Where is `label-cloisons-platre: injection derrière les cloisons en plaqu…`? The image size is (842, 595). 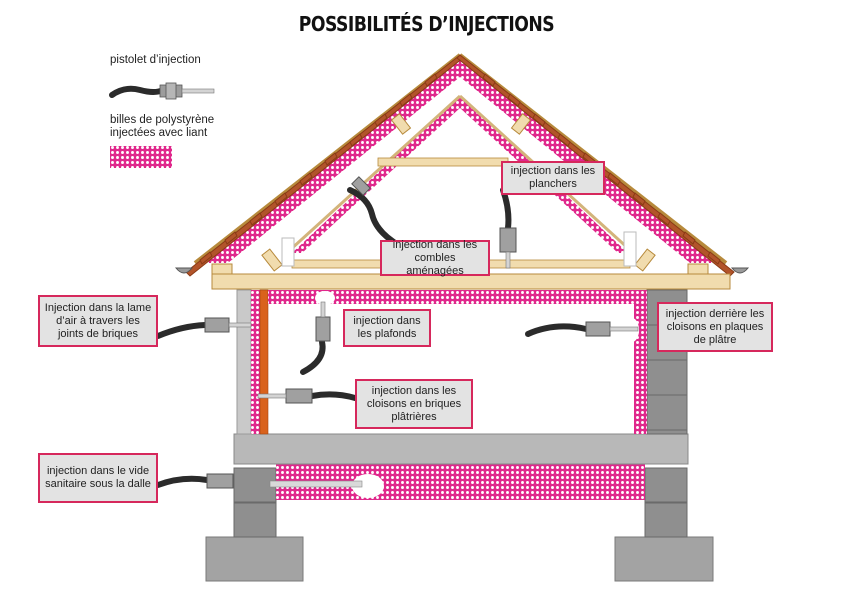 label-cloisons-platre: injection derrière les cloisons en plaqu… is located at coordinates (715, 327).